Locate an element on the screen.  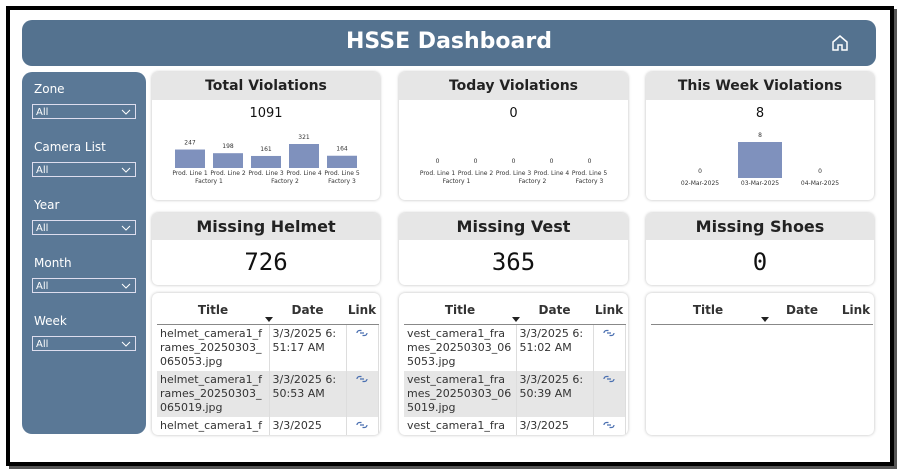
header: HSSE Dashboard is located at coordinates (449, 43).